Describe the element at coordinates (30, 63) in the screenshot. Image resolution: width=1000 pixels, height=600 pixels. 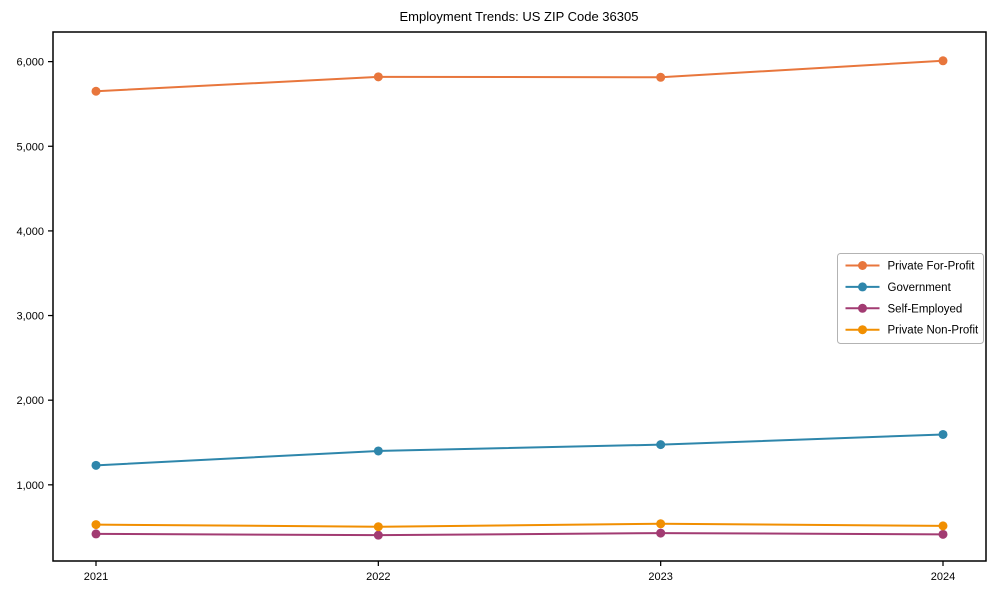
I see `y-axis-tick-label: 6,000` at that location.